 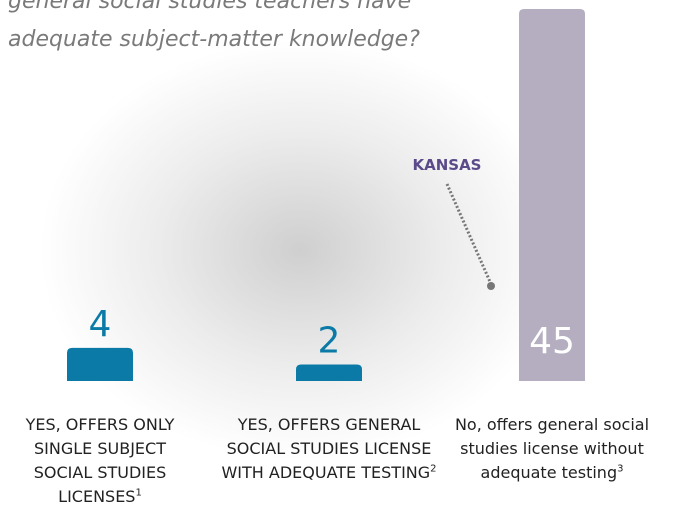 I want to click on footnote-marker: 2, so click(x=433, y=469).